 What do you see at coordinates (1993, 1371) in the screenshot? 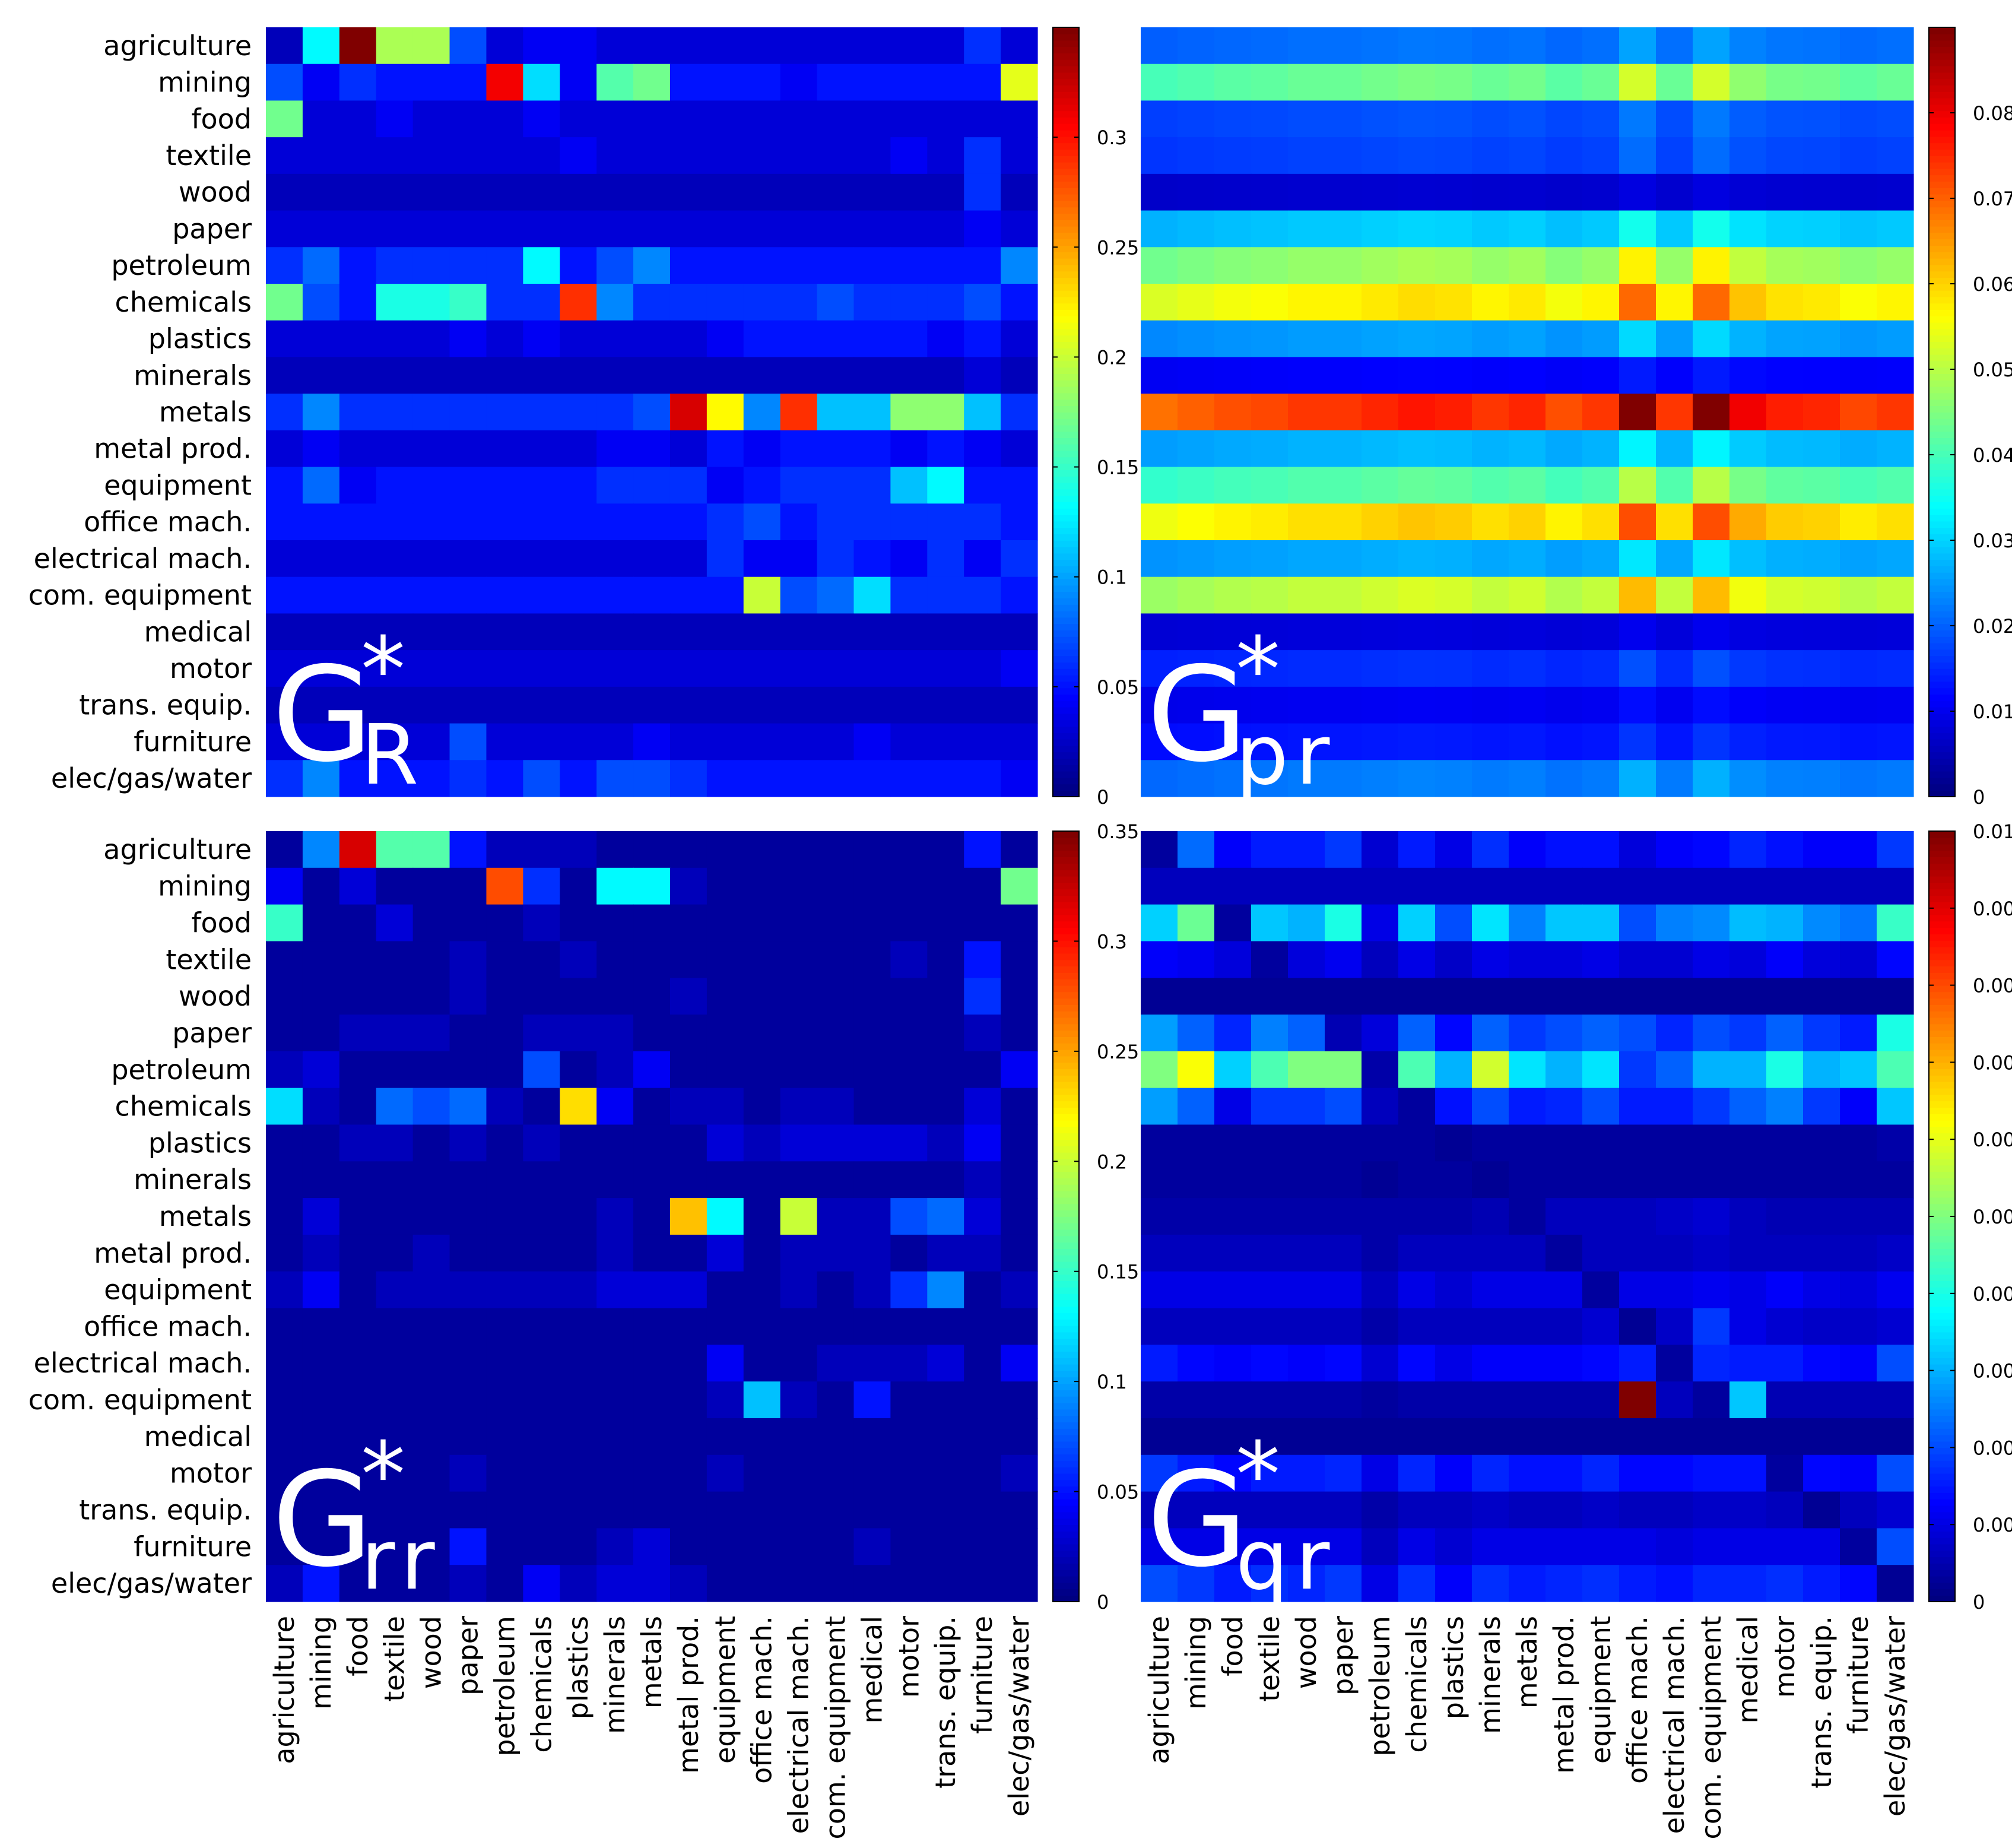
I see `colorbar-tick-label: 0.003` at bounding box center [1993, 1371].